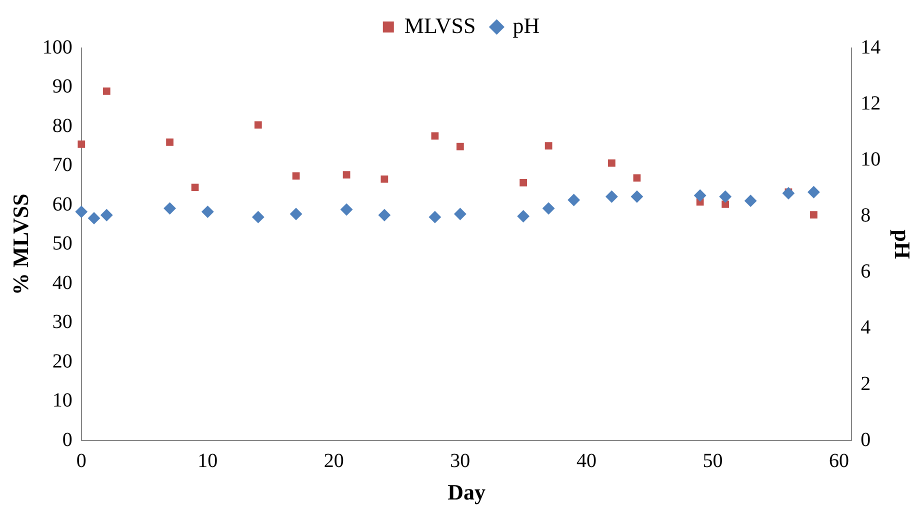  Describe the element at coordinates (57, 47) in the screenshot. I see `y-tick-label: 100` at that location.